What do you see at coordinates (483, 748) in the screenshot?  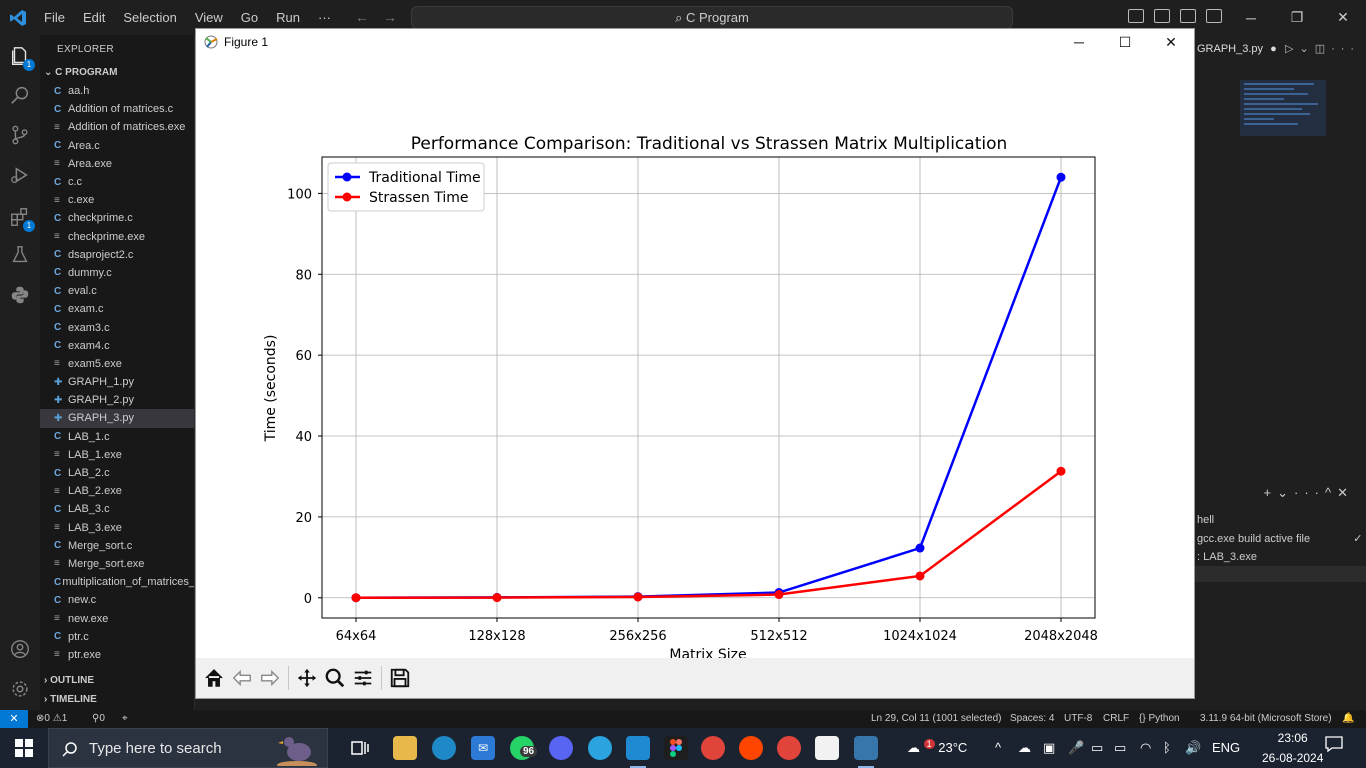 I see `mail-icon: ✉` at bounding box center [483, 748].